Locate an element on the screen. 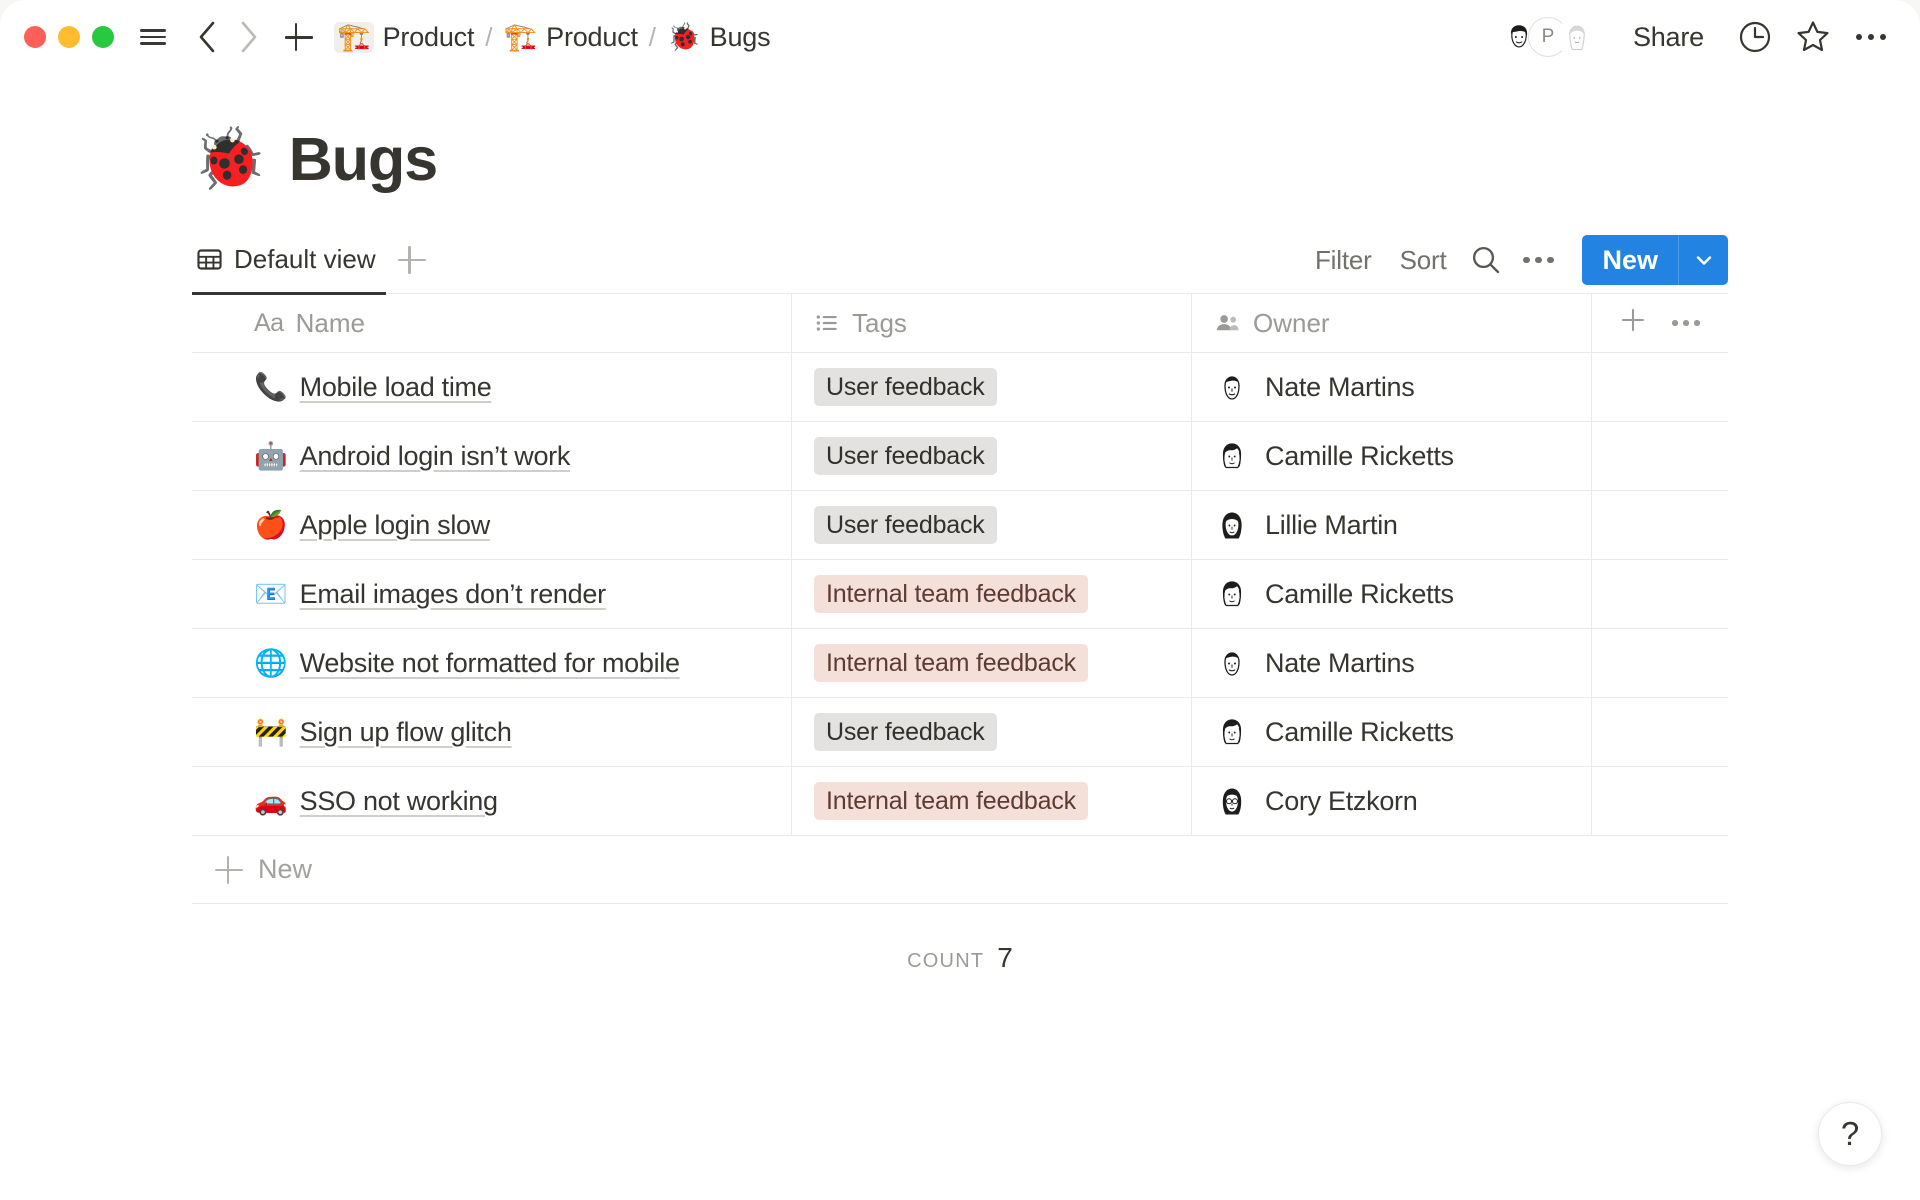  new-record-button-group: New is located at coordinates (1655, 260).